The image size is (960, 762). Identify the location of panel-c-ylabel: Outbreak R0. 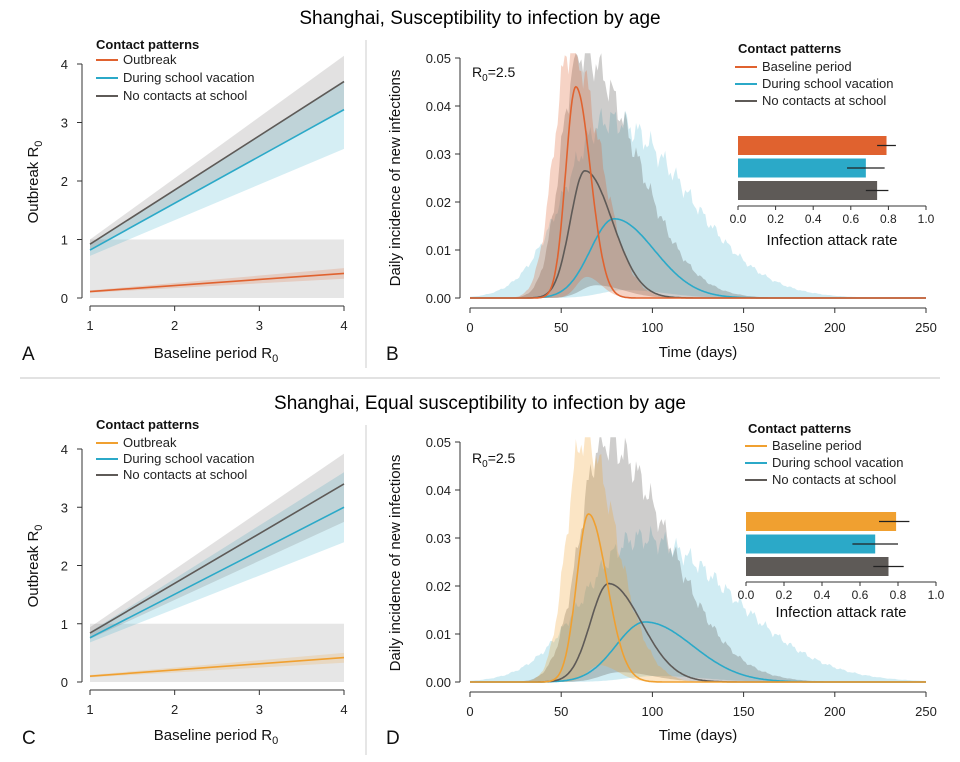
(35, 566).